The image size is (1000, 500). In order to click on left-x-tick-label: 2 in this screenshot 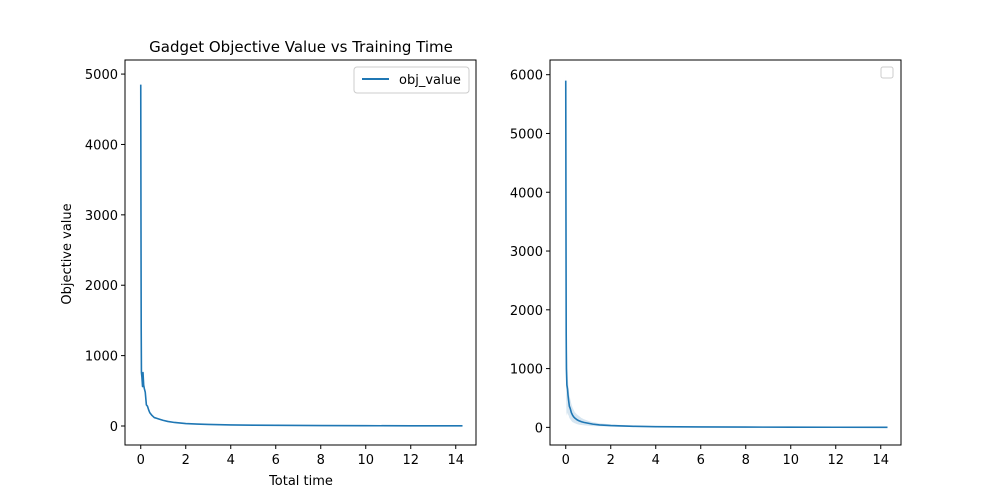, I will do `click(186, 460)`.